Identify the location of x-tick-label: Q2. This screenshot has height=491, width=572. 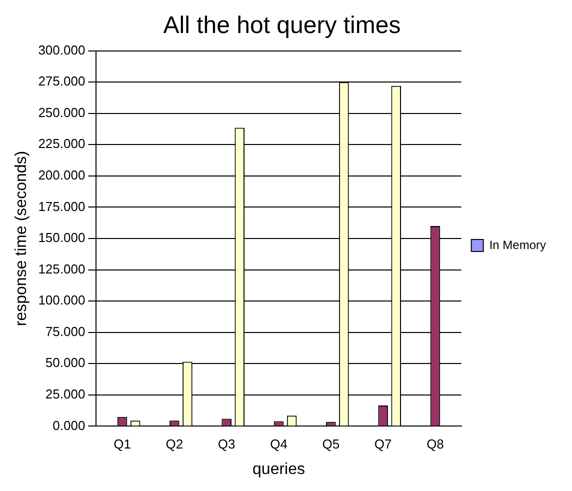
(175, 444).